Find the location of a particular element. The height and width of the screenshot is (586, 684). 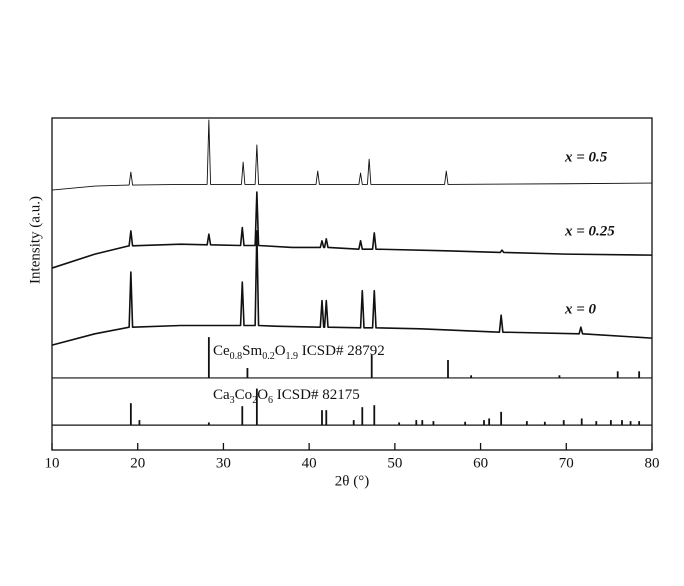

reference-label-part: ICSD# 28792 is located at coordinates (341, 351).